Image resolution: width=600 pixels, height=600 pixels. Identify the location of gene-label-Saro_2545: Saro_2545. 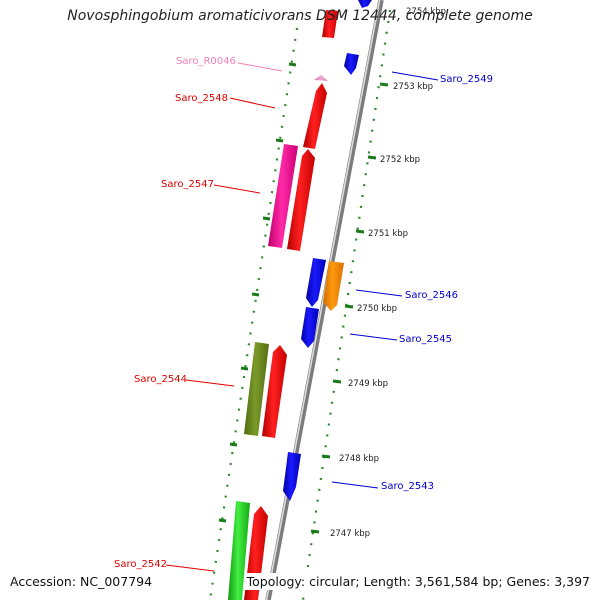
(425, 339).